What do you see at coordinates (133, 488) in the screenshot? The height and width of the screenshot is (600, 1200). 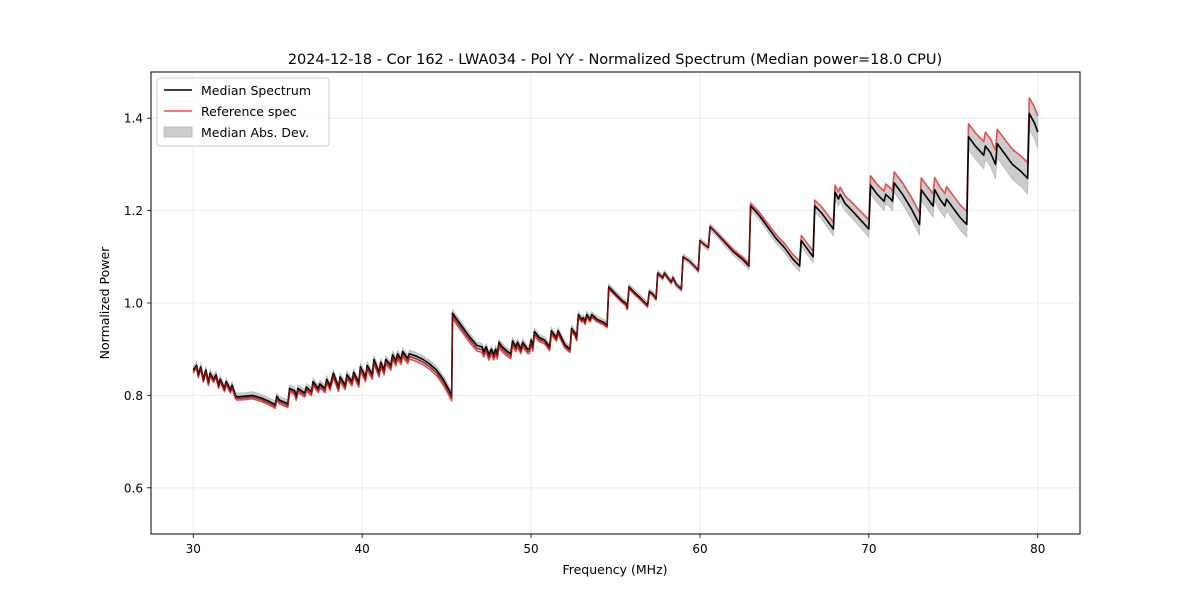 I see `y-tick-label: 0.6` at bounding box center [133, 488].